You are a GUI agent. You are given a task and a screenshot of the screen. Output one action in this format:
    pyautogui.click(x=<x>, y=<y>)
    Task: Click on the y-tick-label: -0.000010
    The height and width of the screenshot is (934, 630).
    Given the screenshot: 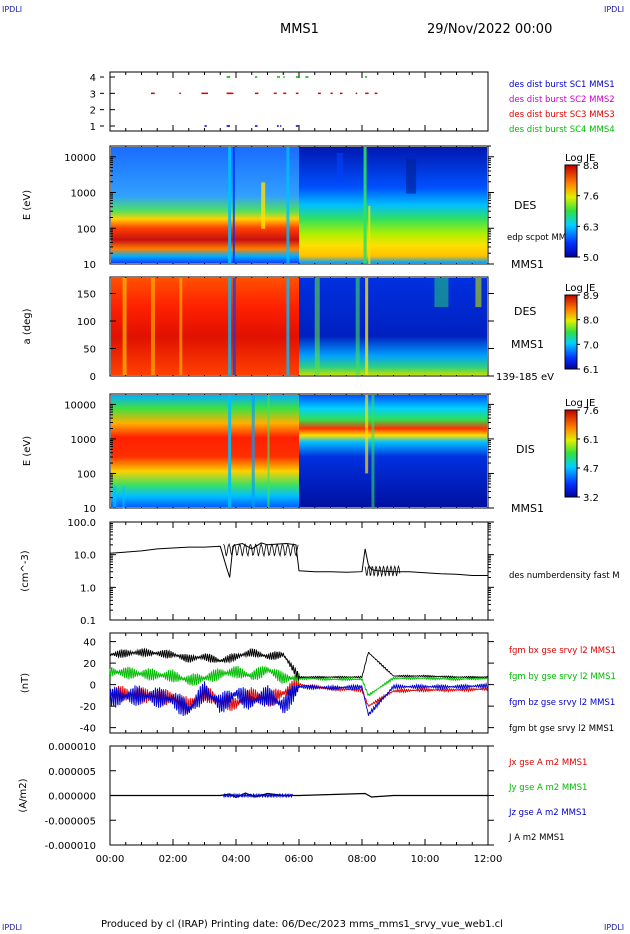 What is the action you would take?
    pyautogui.click(x=70, y=846)
    